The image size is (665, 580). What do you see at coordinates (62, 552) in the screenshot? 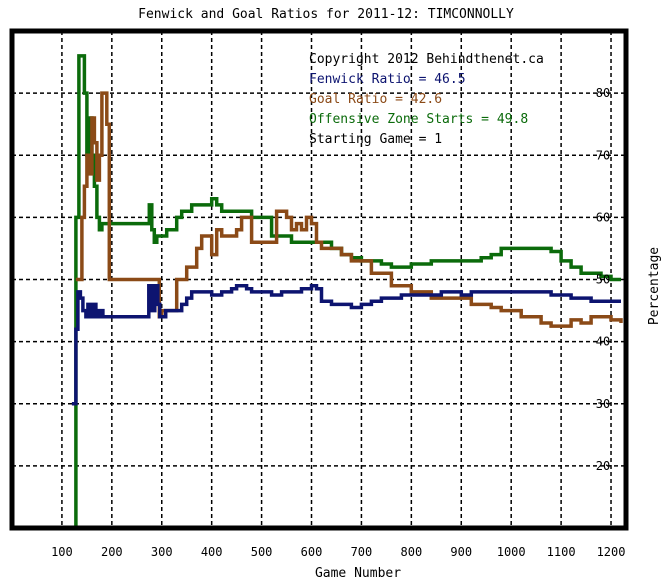
I see `x-tick-label: 100` at bounding box center [62, 552].